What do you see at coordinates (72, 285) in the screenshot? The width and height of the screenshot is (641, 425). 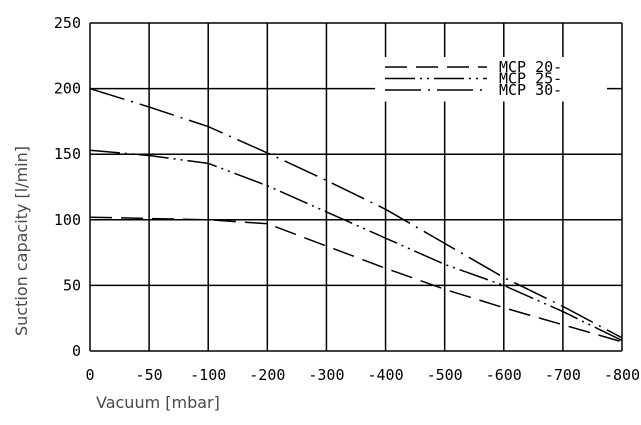 I see `y-tick-label: 50` at bounding box center [72, 285].